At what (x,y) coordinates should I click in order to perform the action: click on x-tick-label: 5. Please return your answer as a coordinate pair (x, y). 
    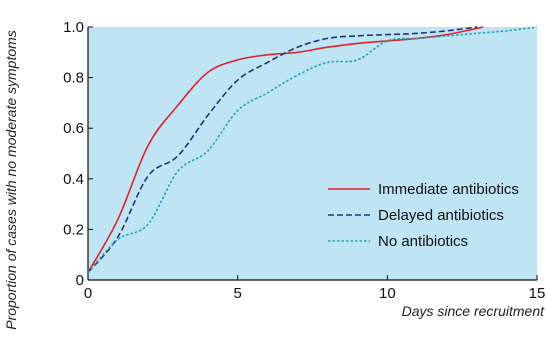
    Looking at the image, I should click on (237, 293).